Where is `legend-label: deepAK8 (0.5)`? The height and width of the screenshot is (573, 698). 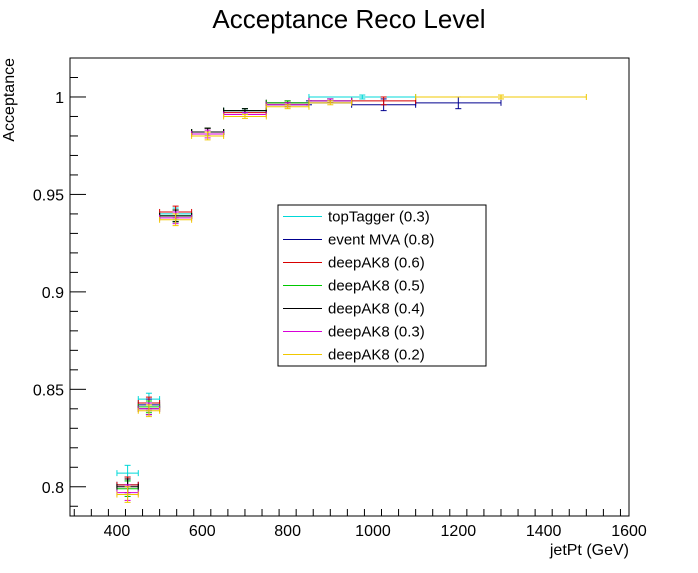 legend-label: deepAK8 (0.5) is located at coordinates (376, 286).